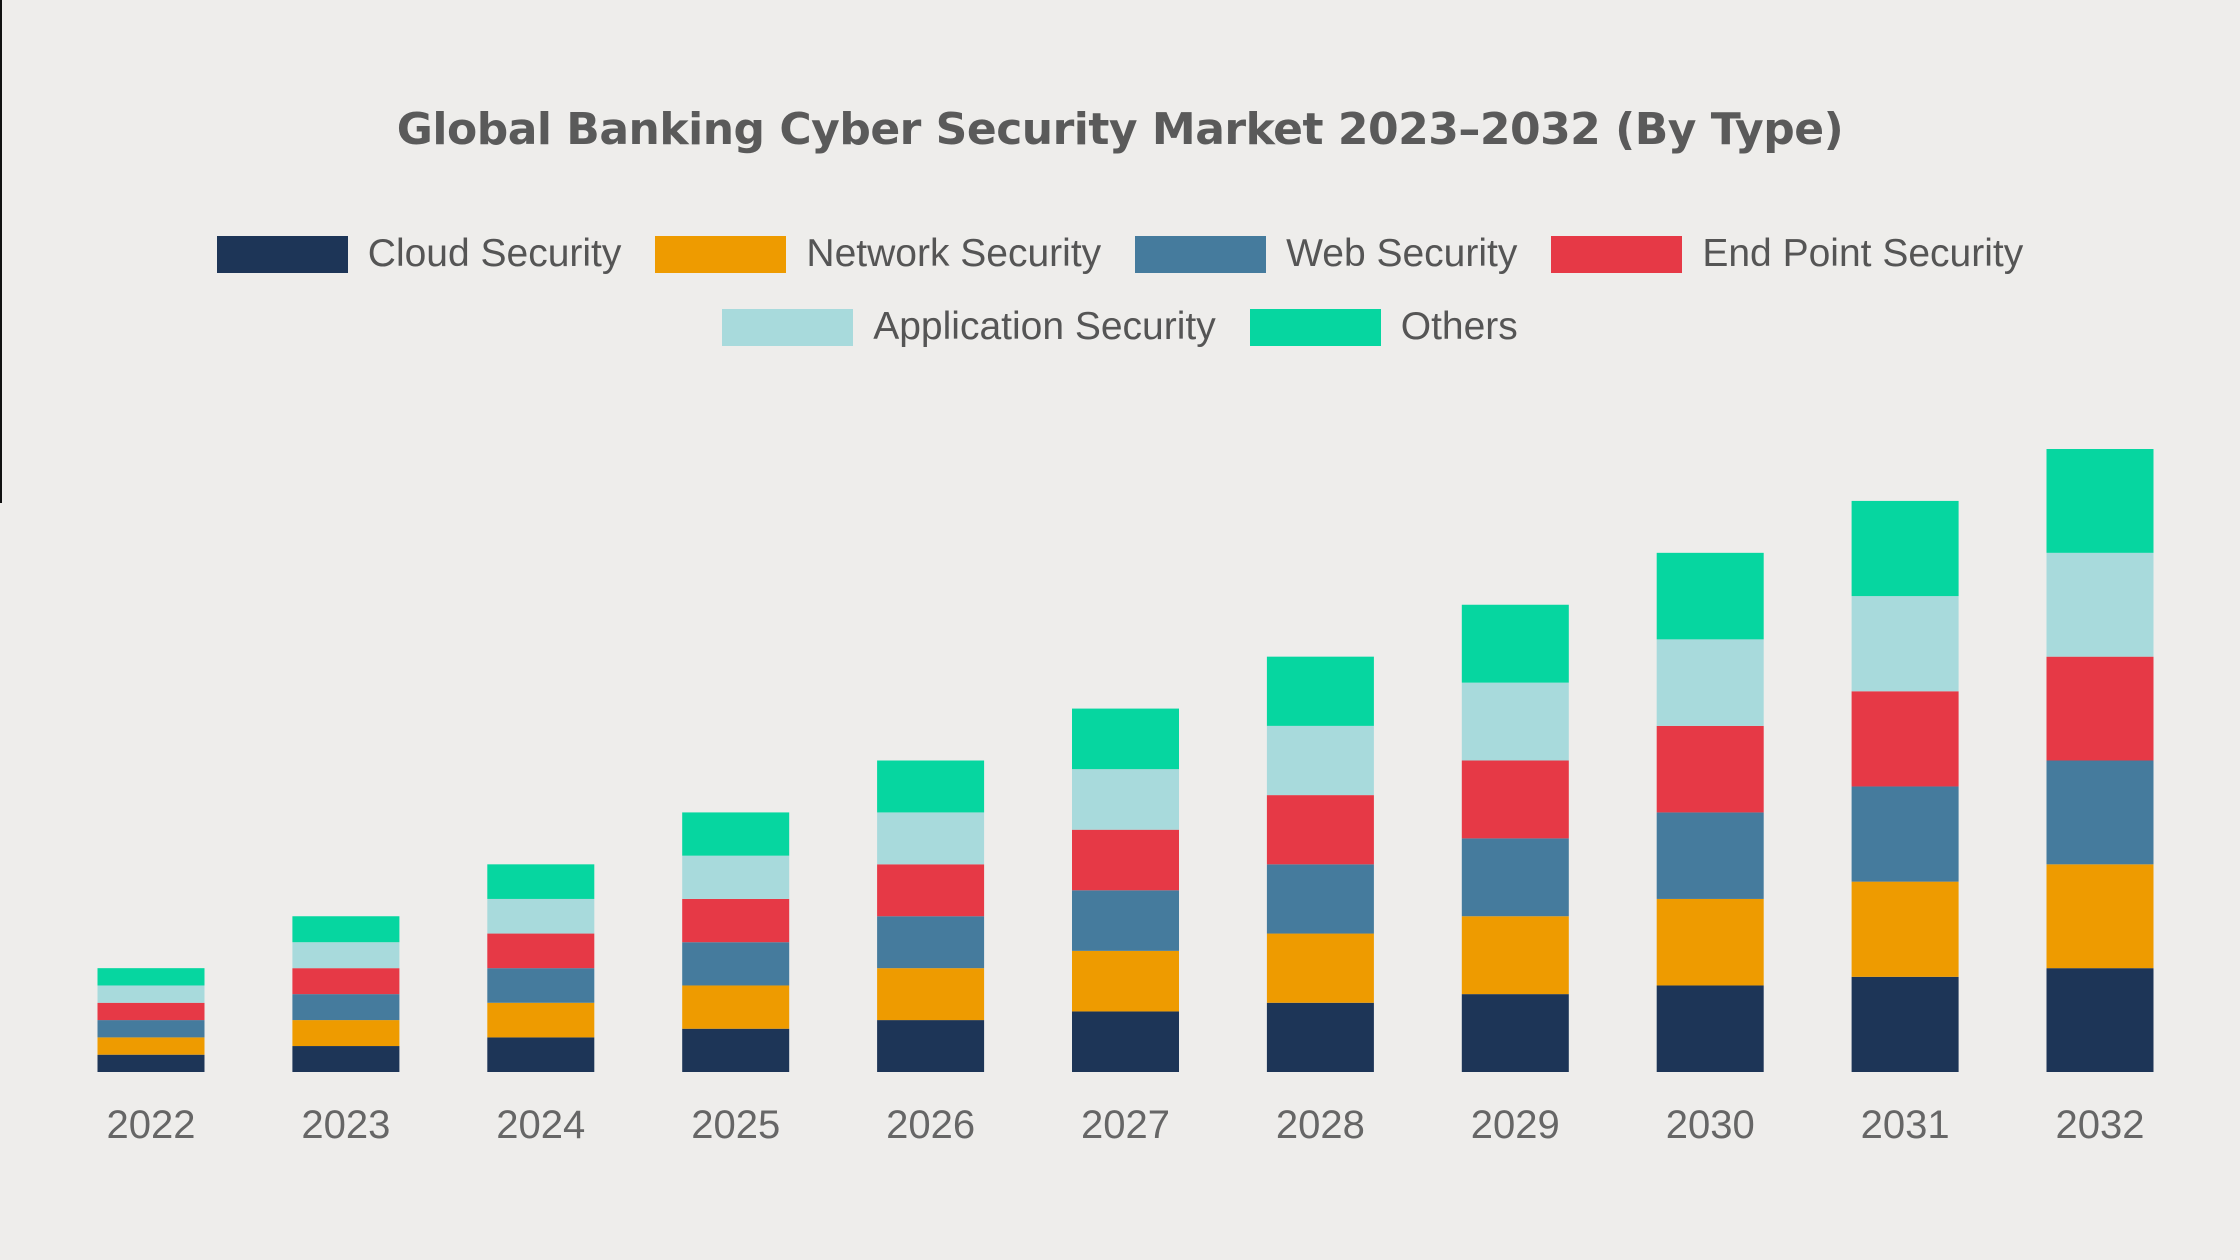 Image resolution: width=2240 pixels, height=1260 pixels. What do you see at coordinates (1515, 643) in the screenshot?
I see `bar-segment-others-2029` at bounding box center [1515, 643].